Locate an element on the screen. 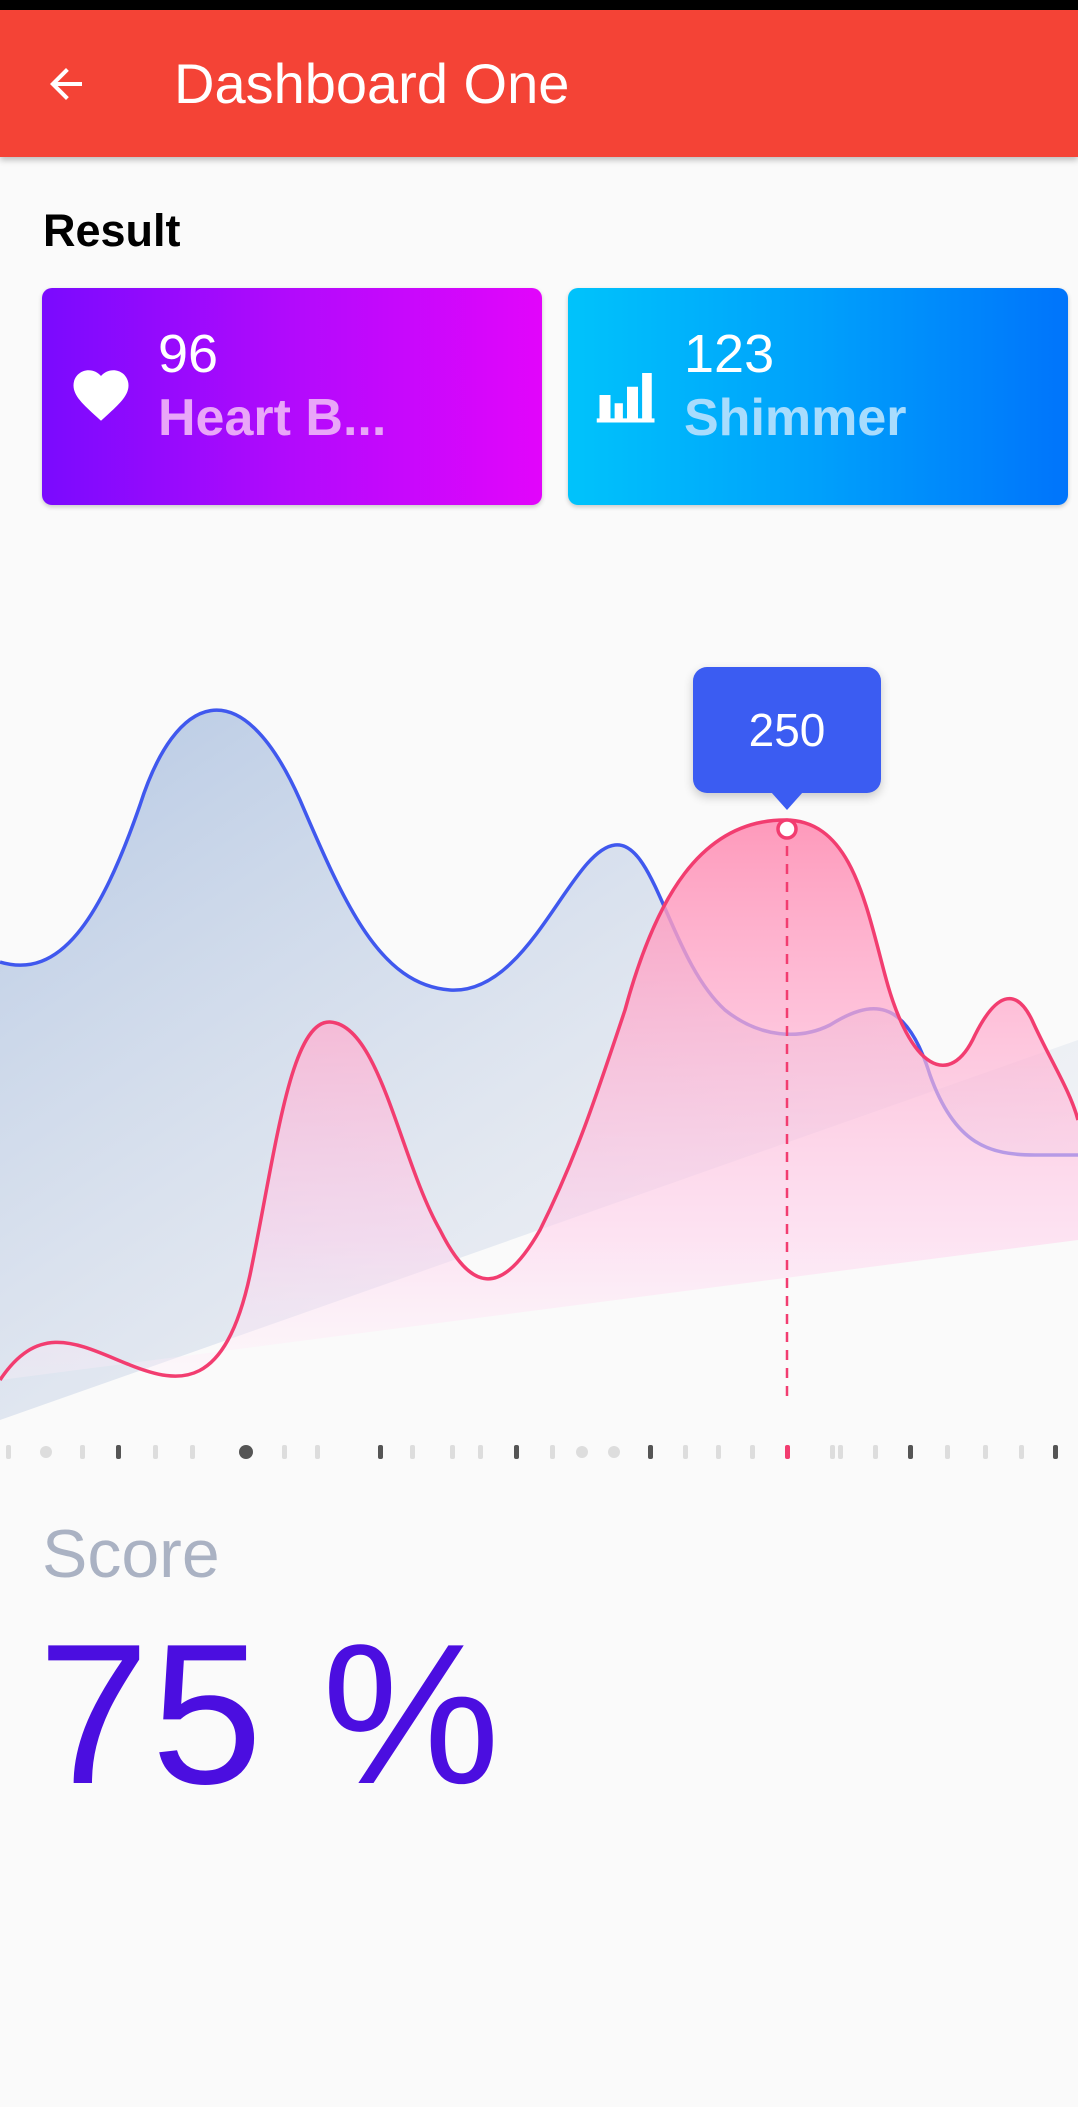  score-value: 75 % is located at coordinates (270, 1714).